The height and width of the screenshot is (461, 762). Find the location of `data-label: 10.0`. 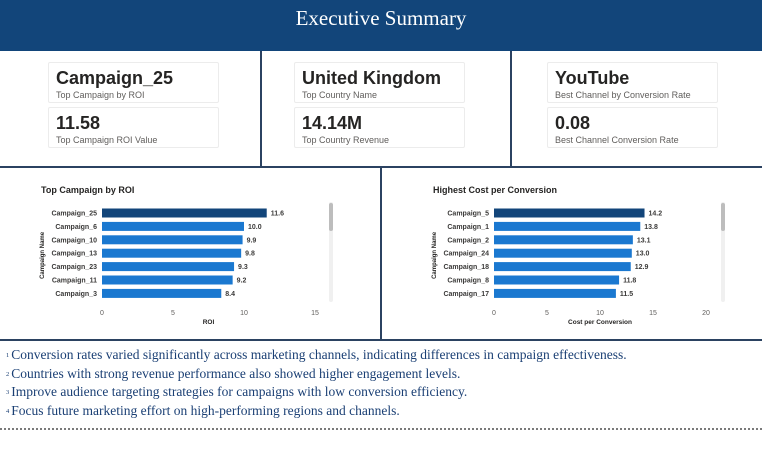

data-label: 10.0 is located at coordinates (255, 227).